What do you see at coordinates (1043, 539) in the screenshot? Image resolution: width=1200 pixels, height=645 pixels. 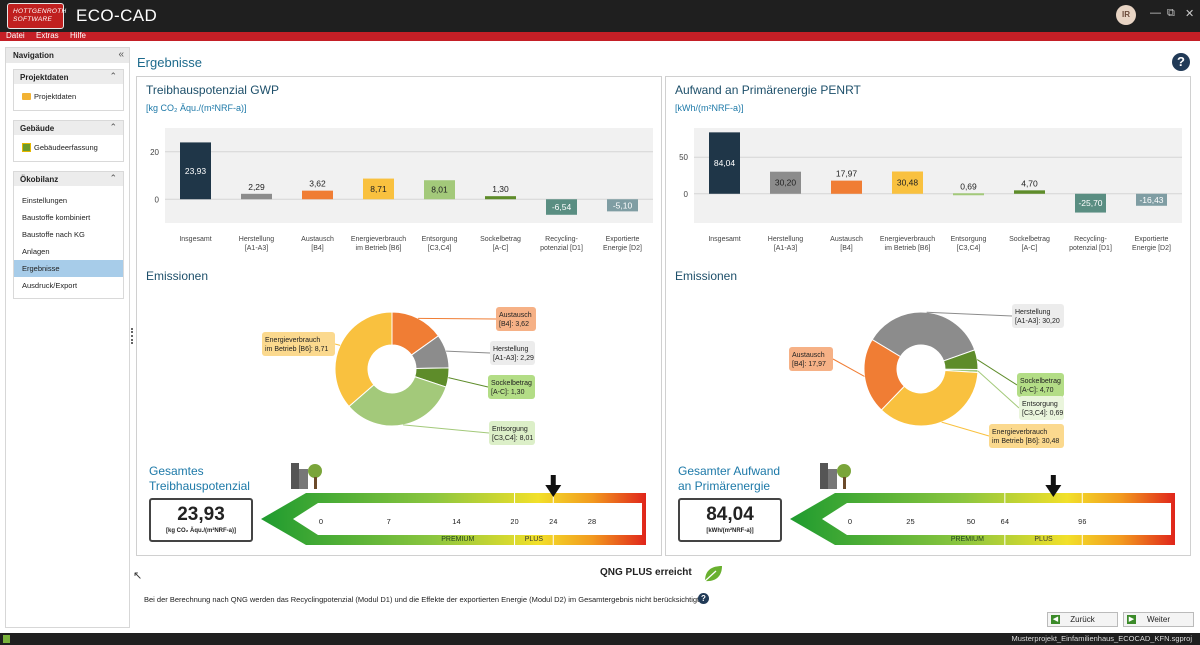 I see `band-label: PLUS` at bounding box center [1043, 539].